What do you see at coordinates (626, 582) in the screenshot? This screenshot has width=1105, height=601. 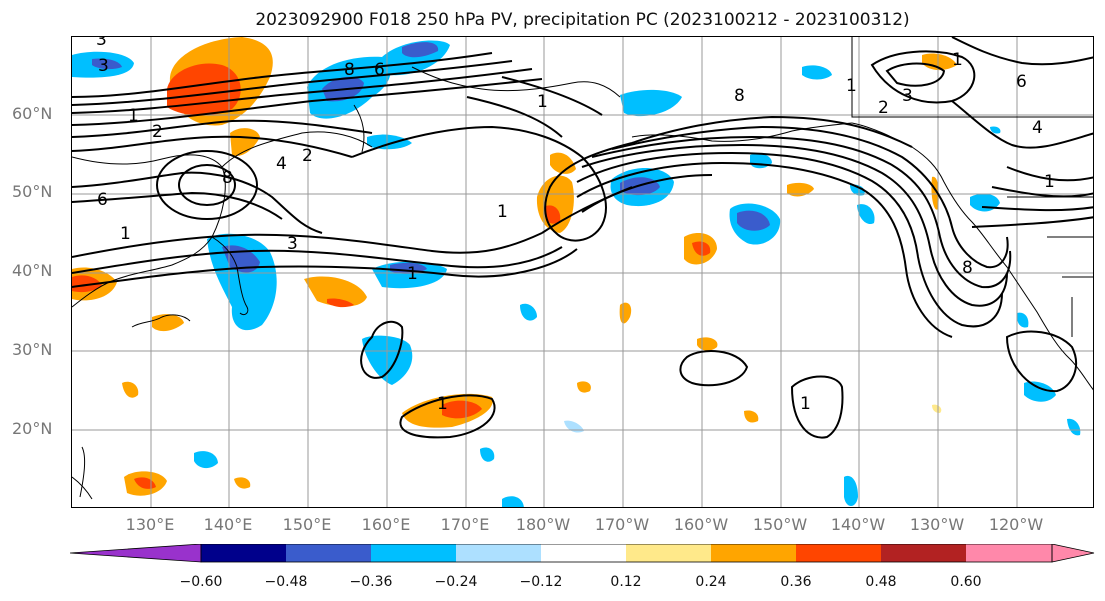 I see `colorbar-tick-label: 0.12` at bounding box center [626, 582].